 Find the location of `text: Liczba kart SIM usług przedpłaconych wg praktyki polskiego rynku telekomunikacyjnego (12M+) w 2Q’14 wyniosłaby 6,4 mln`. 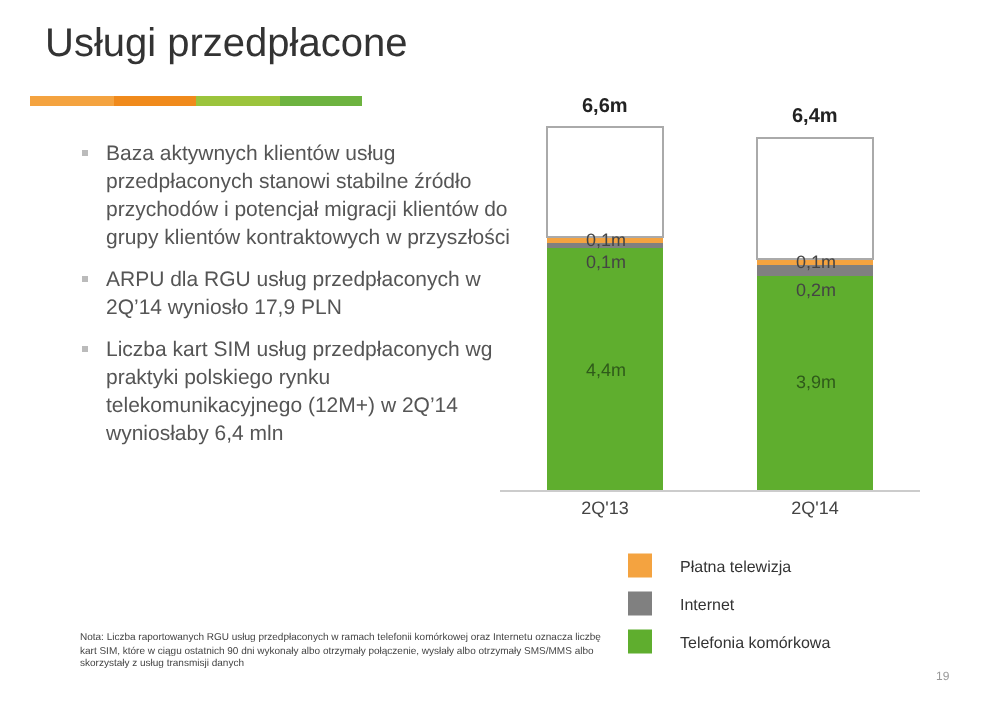

text: Liczba kart SIM usług przedpłaconych wg praktyki polskiego rynku telekomunikacyjnego (12M+) w 2Q’14 wyniosłaby 6,4 mln is located at coordinates (305, 392).